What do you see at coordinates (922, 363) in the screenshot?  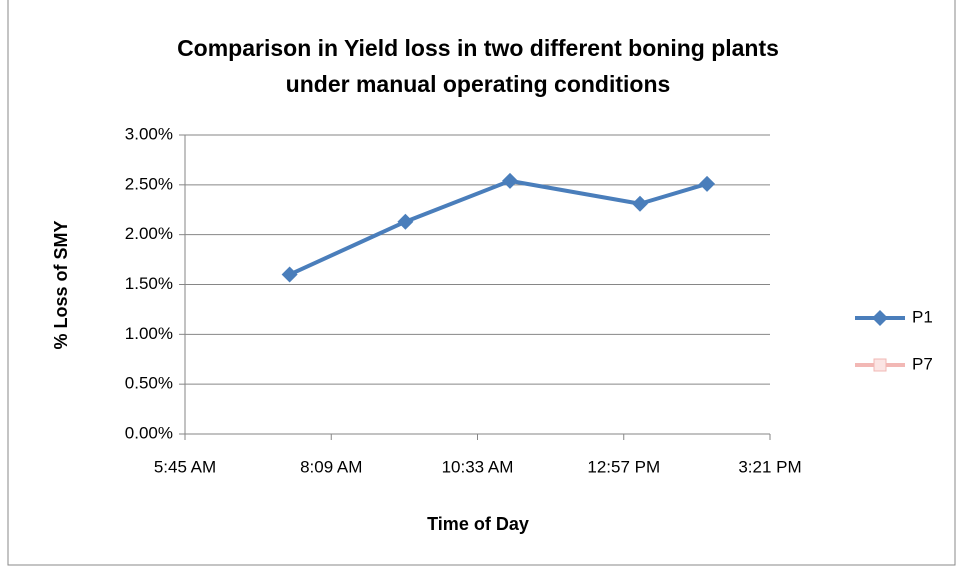 I see `legend-label: P7` at bounding box center [922, 363].